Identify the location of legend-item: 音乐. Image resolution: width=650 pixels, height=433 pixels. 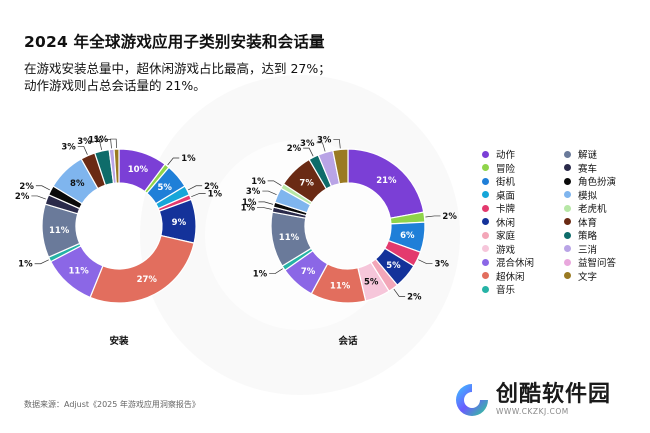
(523, 289).